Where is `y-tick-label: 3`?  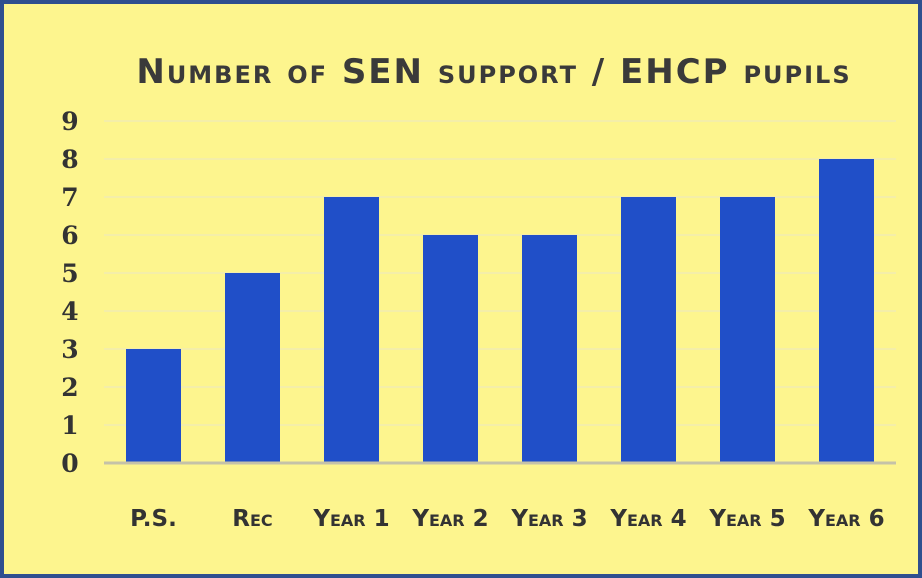 y-tick-label: 3 is located at coordinates (69, 349).